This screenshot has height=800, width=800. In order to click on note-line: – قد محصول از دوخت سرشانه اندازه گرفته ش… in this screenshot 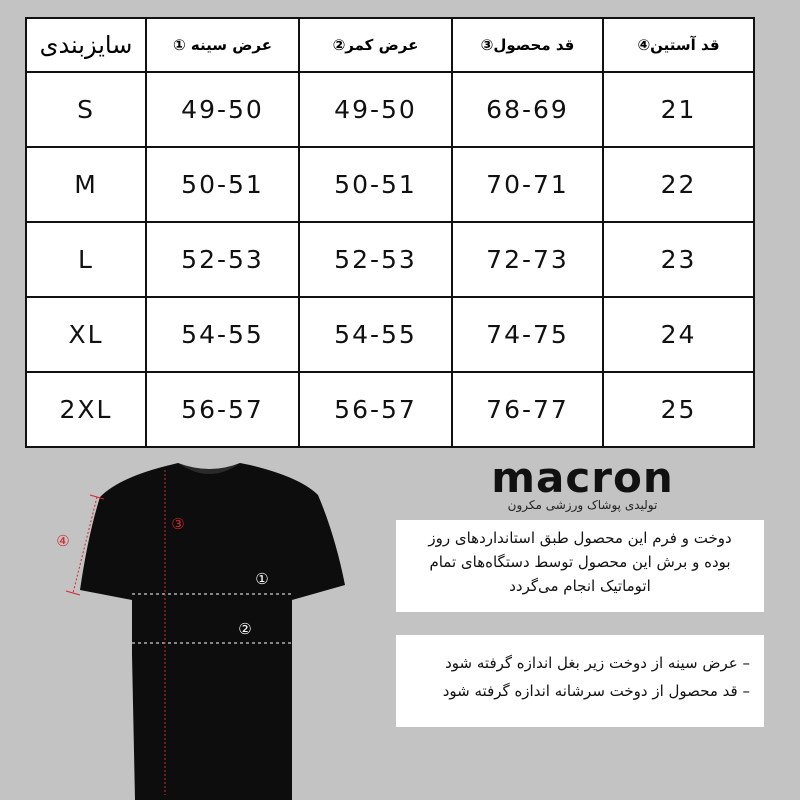, I will do `click(596, 691)`.